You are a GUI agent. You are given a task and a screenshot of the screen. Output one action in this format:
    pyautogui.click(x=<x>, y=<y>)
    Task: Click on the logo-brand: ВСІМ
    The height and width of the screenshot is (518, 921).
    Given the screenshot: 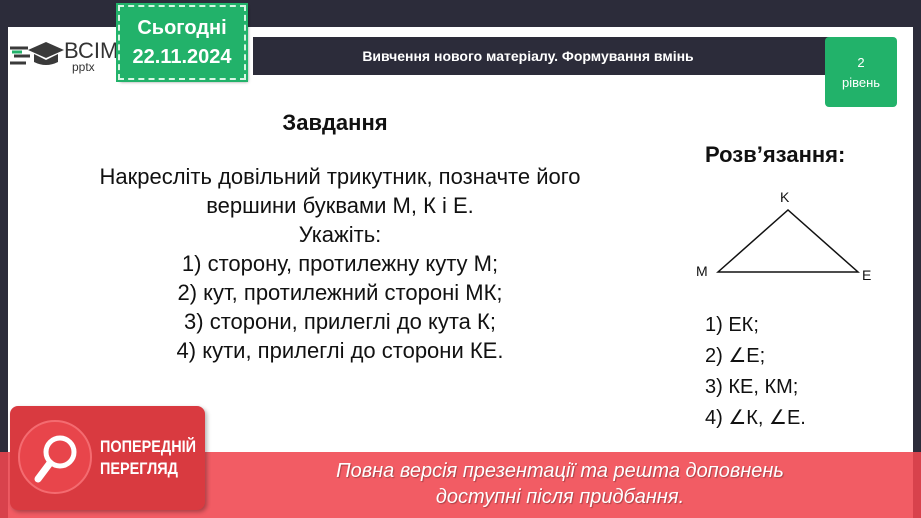 What is the action you would take?
    pyautogui.click(x=91, y=50)
    